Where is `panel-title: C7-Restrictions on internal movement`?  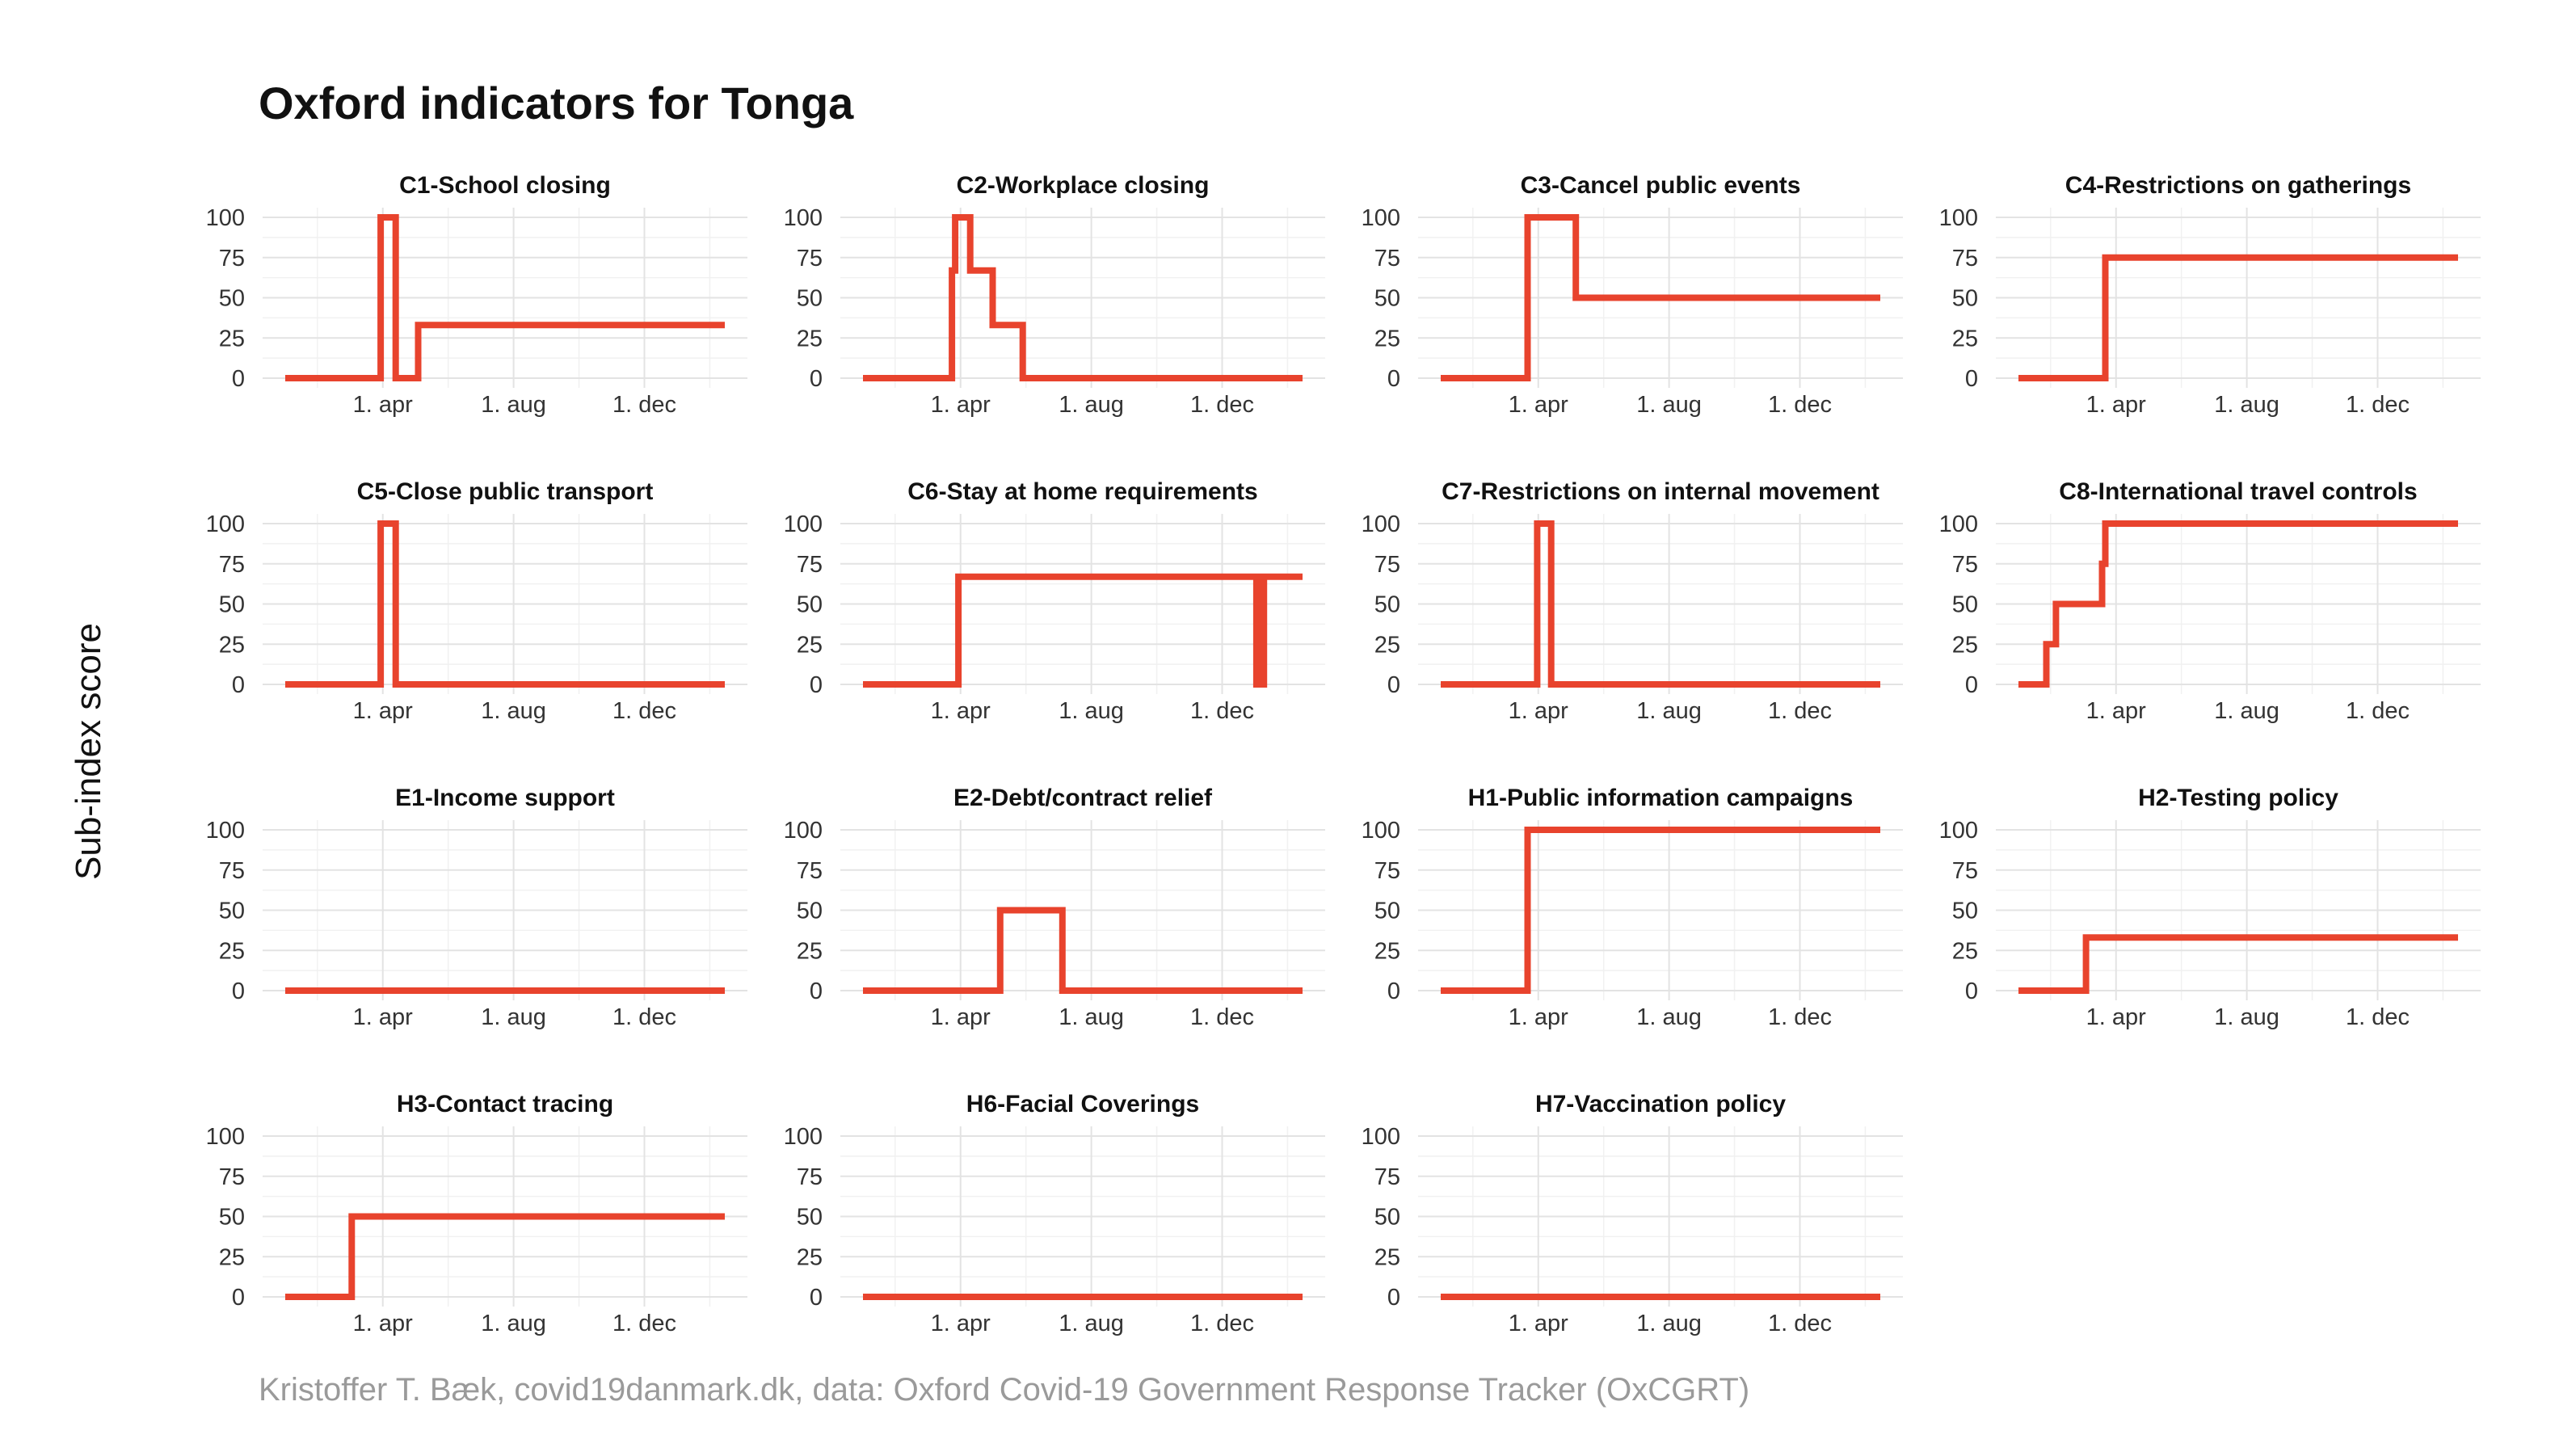 panel-title: C7-Restrictions on internal movement is located at coordinates (1660, 491).